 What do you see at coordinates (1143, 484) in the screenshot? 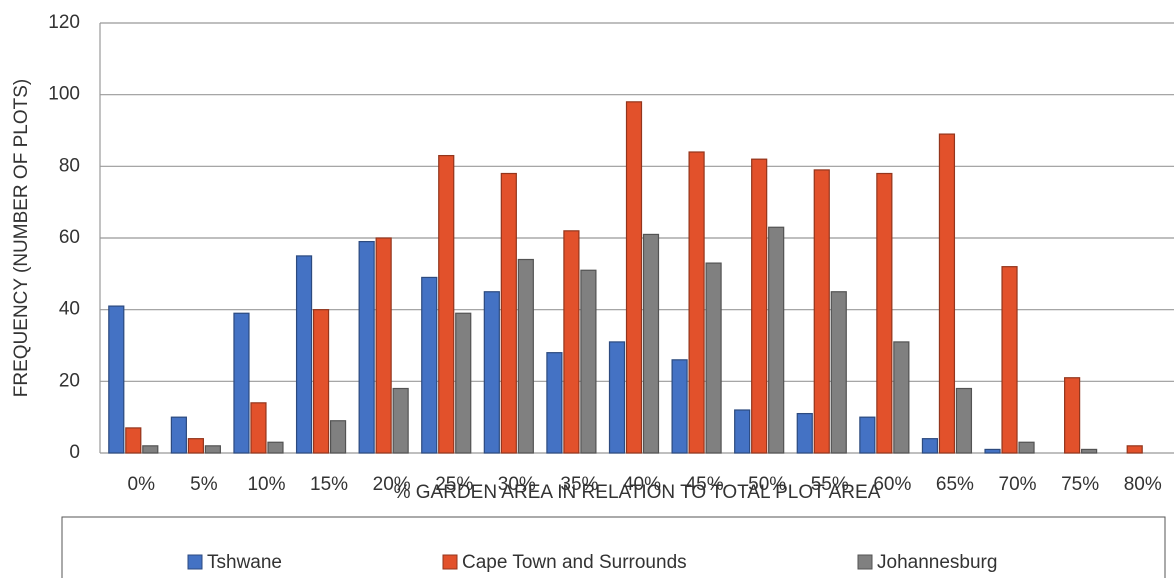
I see `x-tick-label: 80%` at bounding box center [1143, 484].